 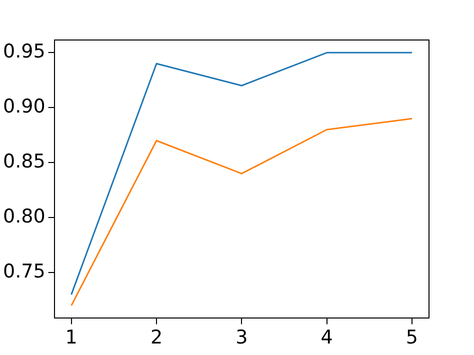 What do you see at coordinates (242, 337) in the screenshot?
I see `x-tick-label: 3` at bounding box center [242, 337].